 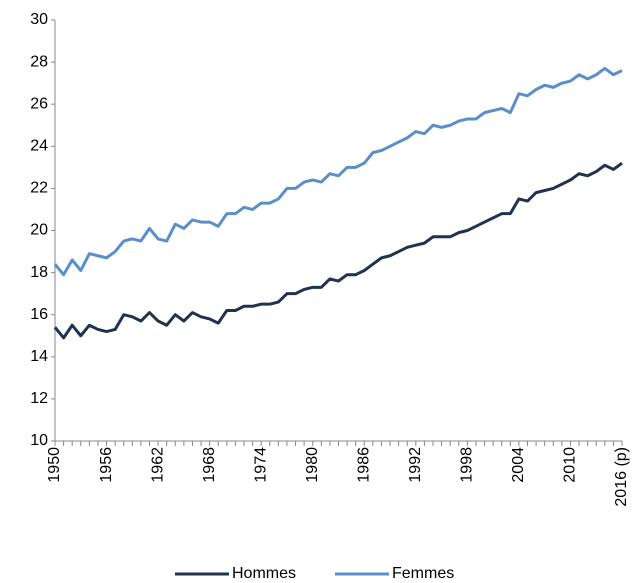 What do you see at coordinates (39, 146) in the screenshot?
I see `y-tick-label: 24` at bounding box center [39, 146].